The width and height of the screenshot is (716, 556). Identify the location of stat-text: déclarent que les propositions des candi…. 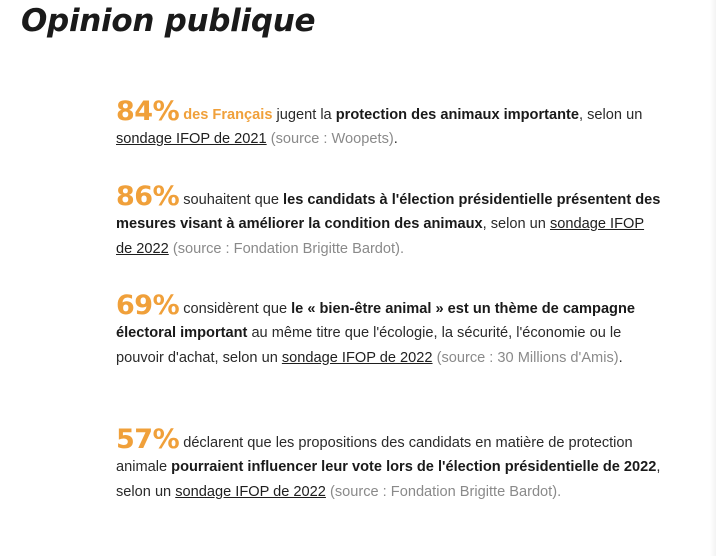
(374, 455).